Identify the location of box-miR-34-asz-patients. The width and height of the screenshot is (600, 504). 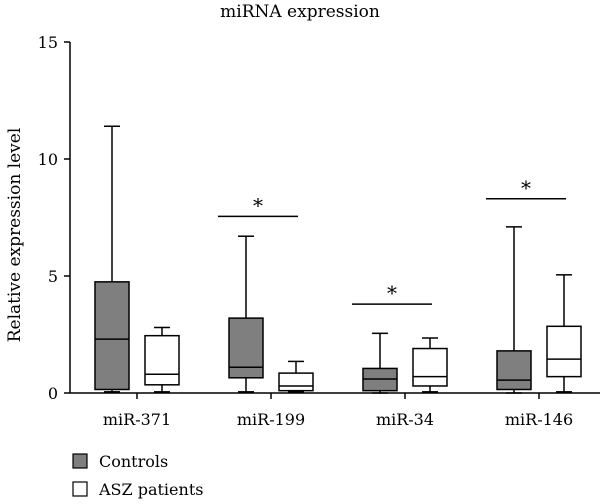
(430, 367).